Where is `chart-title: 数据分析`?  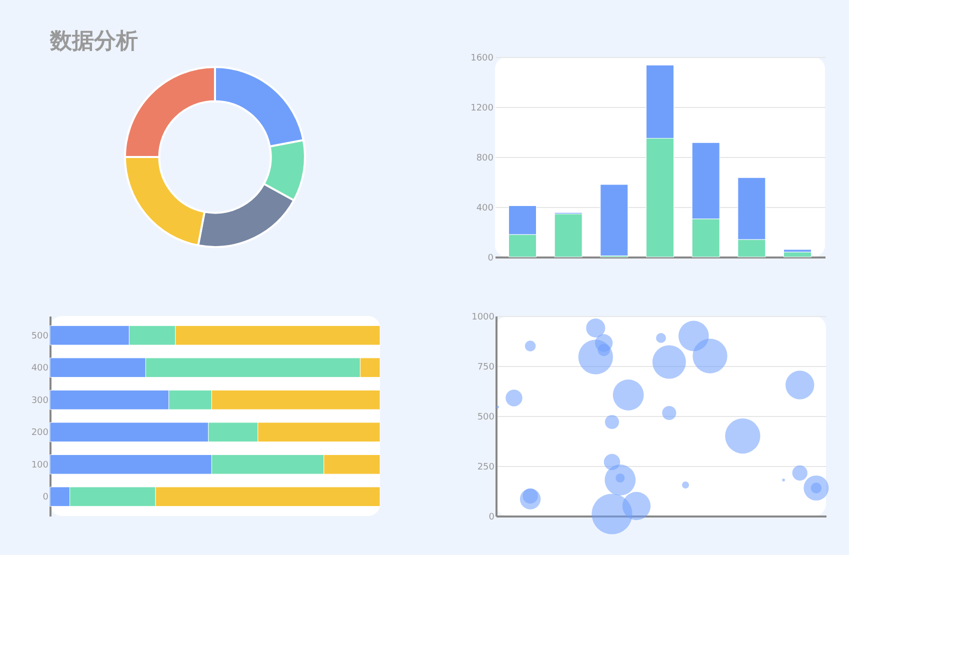
chart-title: 数据分析 is located at coordinates (93, 41).